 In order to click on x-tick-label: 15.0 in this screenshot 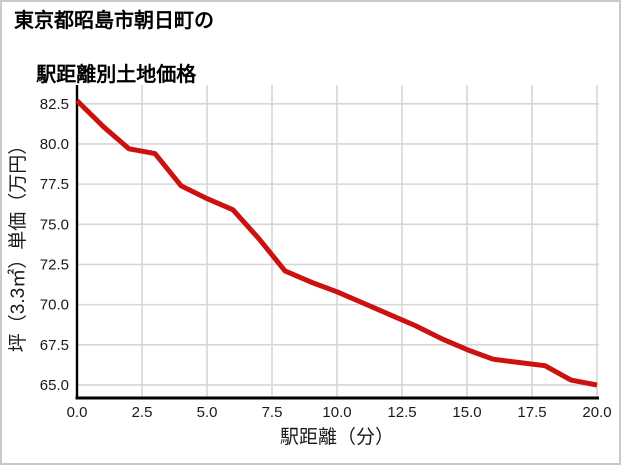, I will do `click(466, 412)`.